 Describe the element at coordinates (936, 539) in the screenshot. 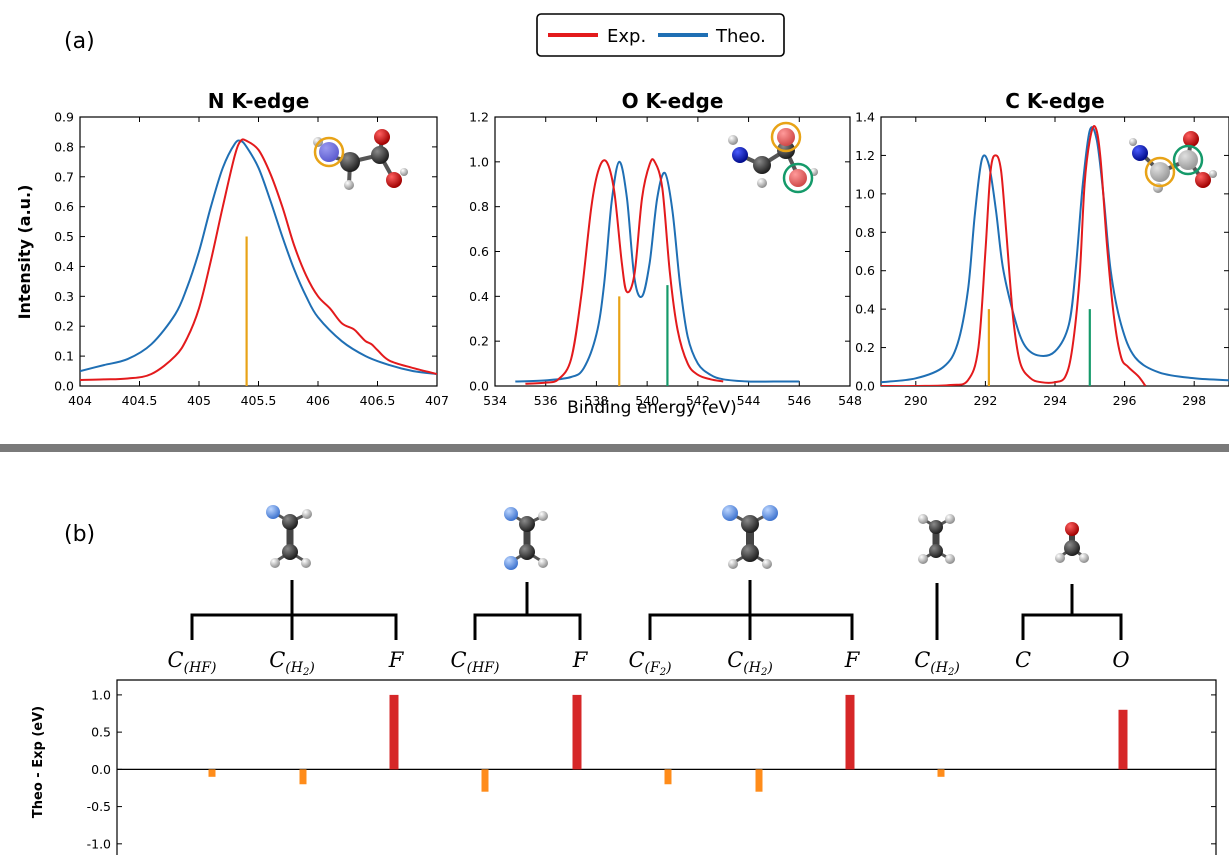

I see `molecule-ethylene` at that location.